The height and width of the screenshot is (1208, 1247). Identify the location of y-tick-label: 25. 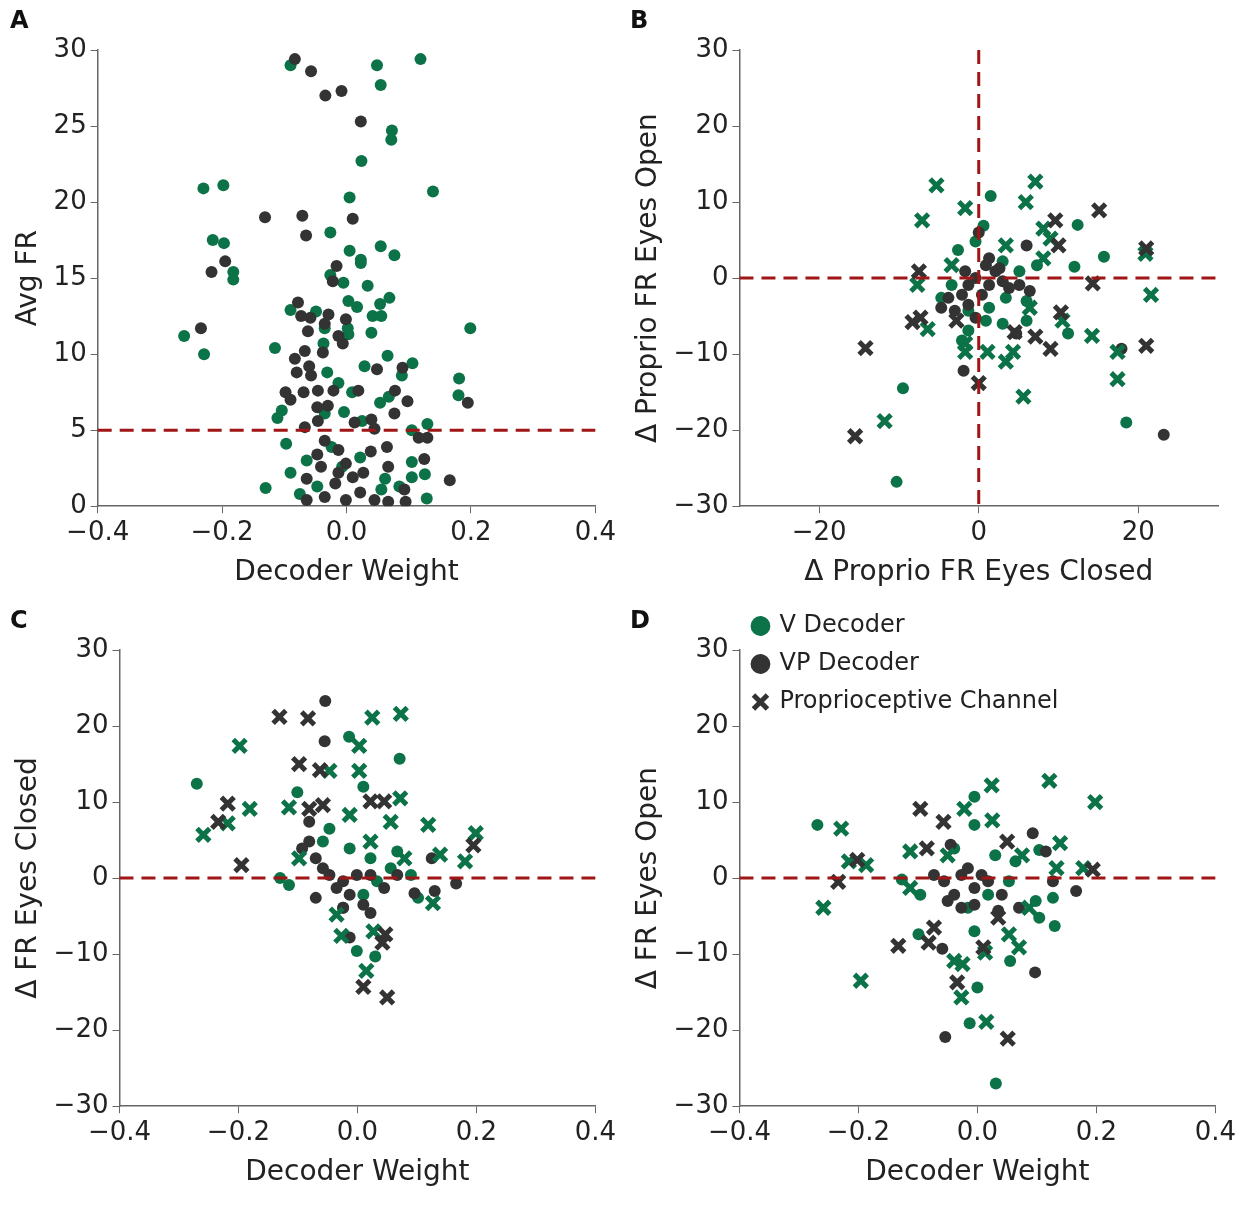
(70, 123).